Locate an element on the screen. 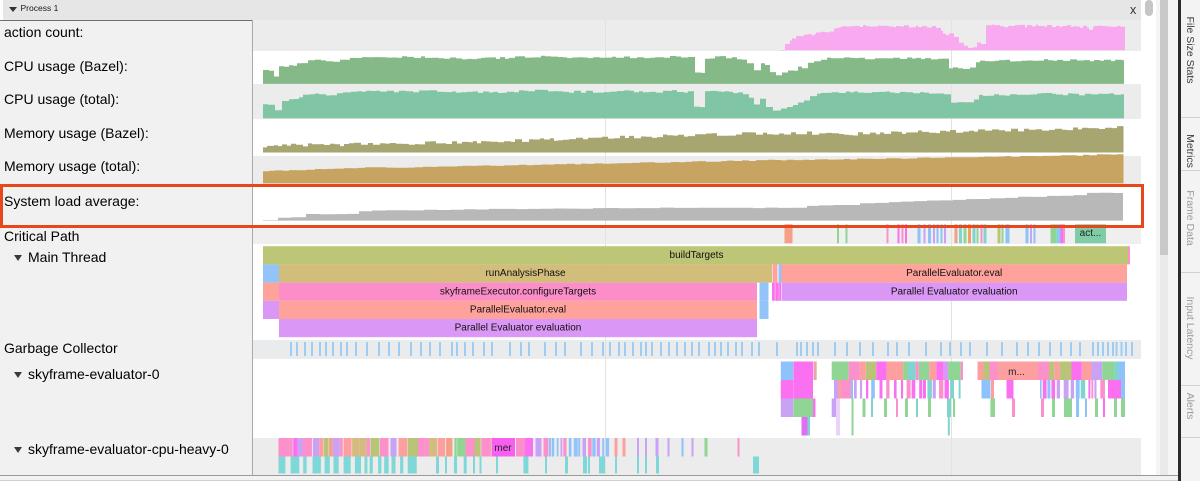  svg-text: buildTargets is located at coordinates (697, 255).